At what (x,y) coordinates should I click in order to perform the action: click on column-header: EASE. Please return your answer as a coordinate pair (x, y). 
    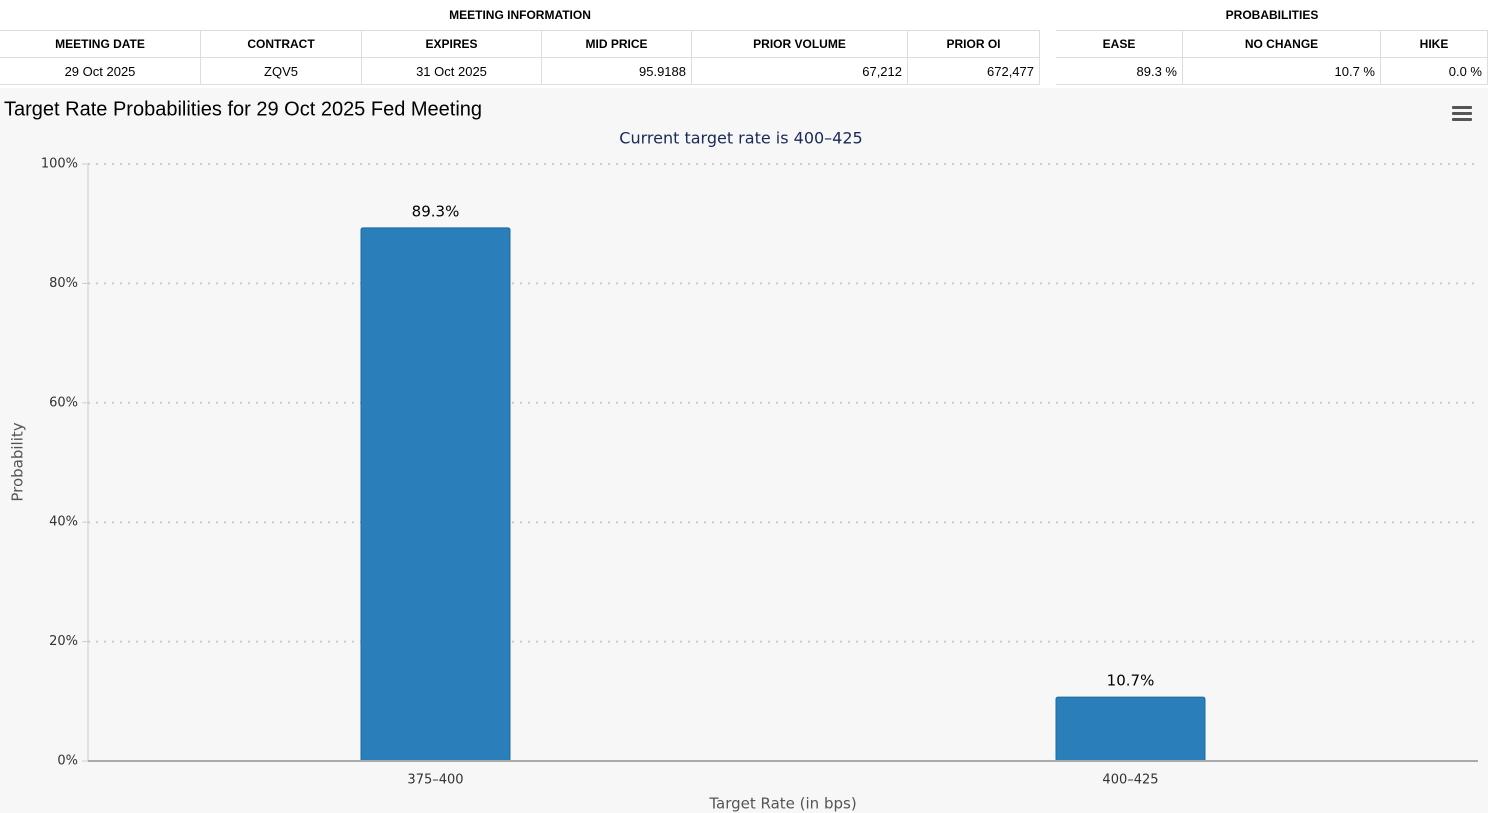
    Looking at the image, I should click on (1119, 44).